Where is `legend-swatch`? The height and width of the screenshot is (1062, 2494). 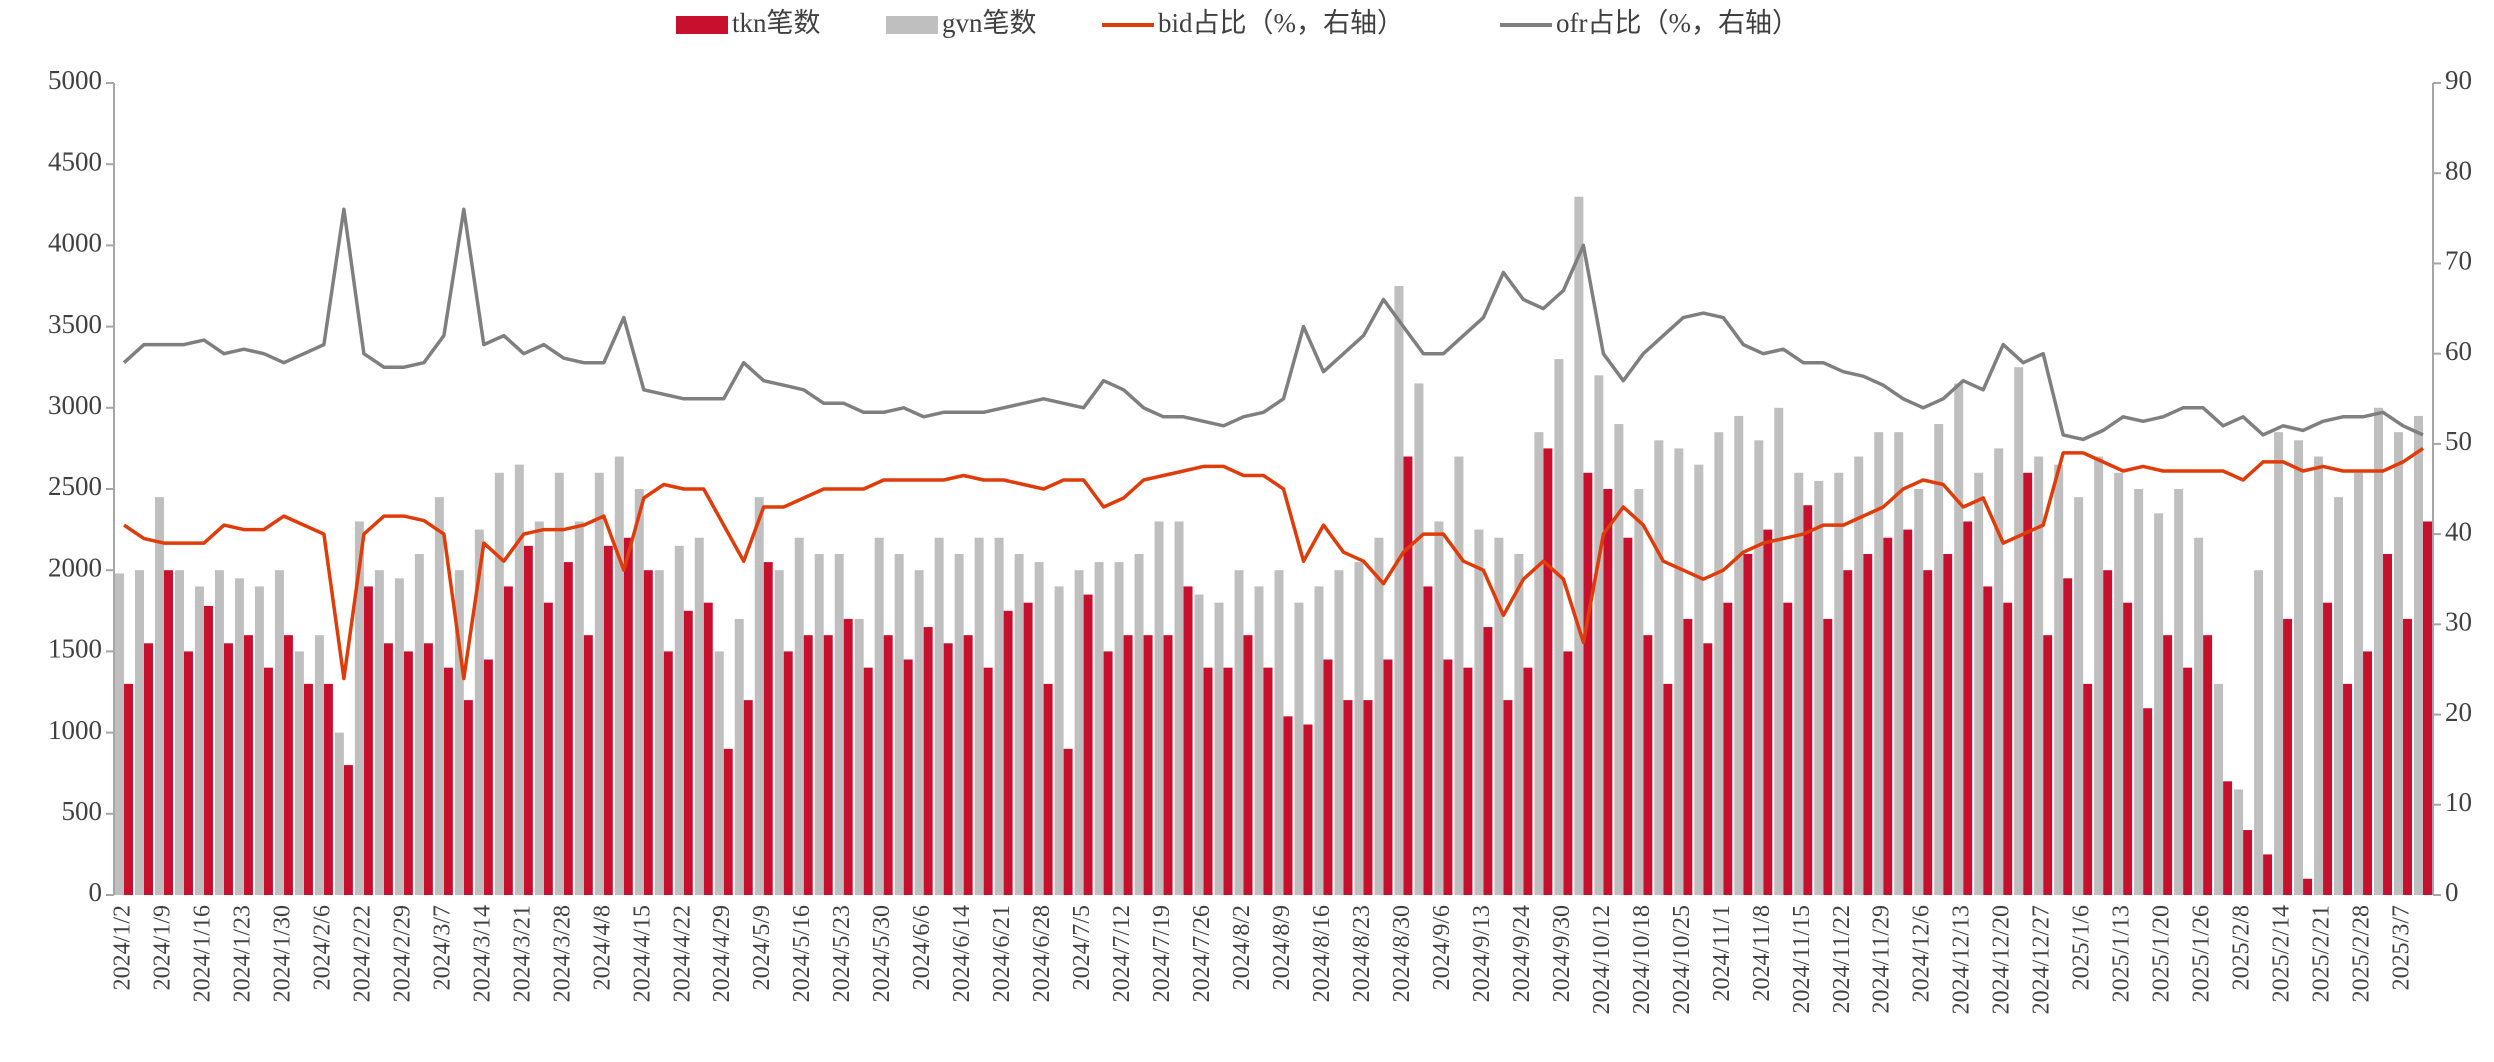
legend-swatch is located at coordinates (912, 25).